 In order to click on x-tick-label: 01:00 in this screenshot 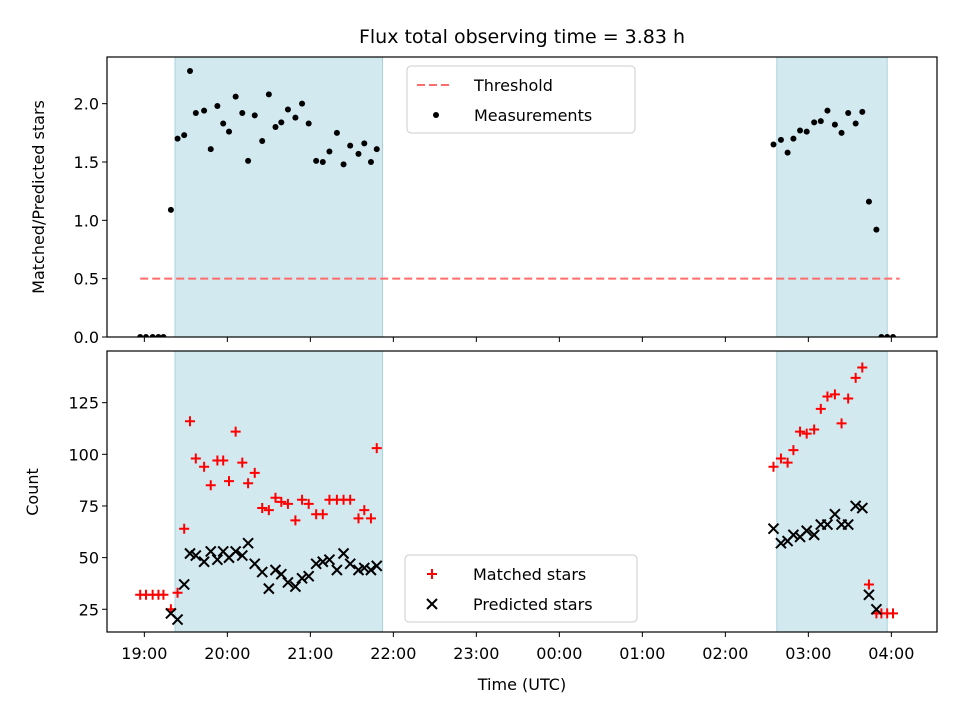, I will do `click(642, 653)`.